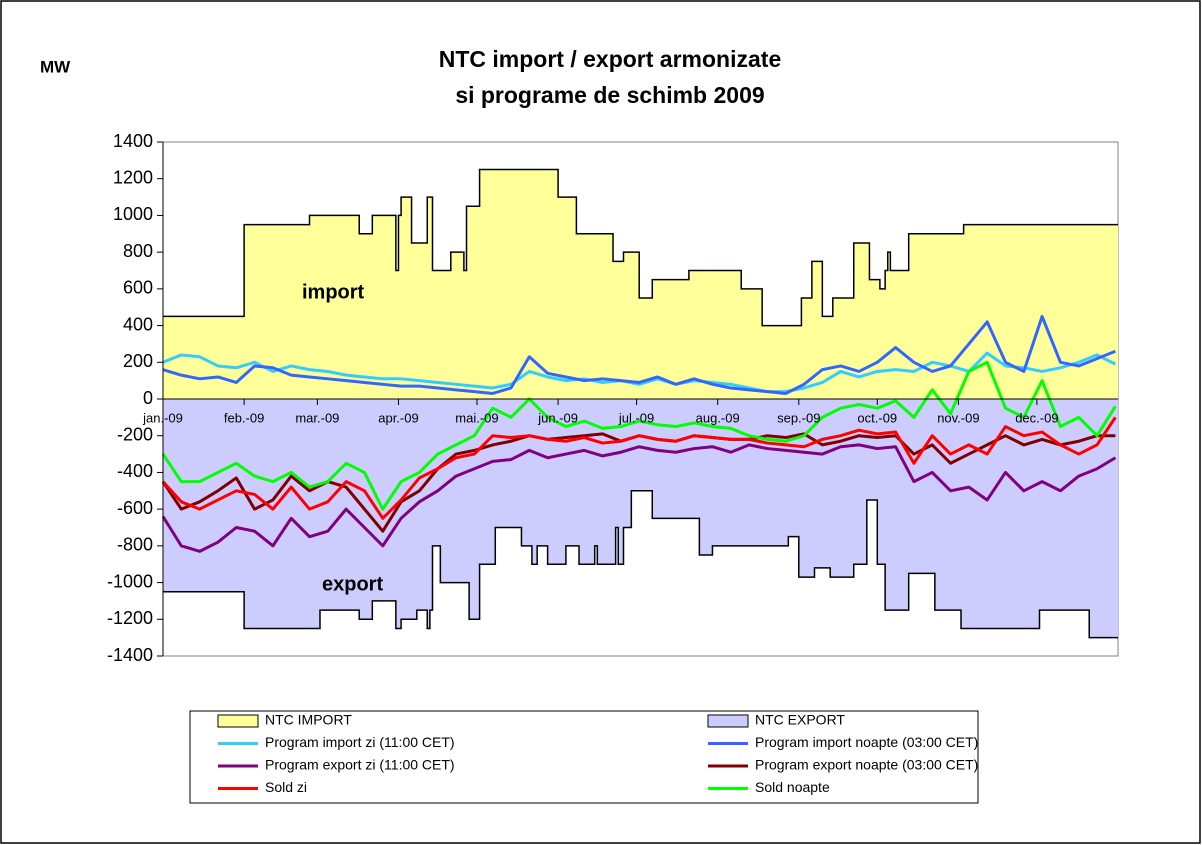 This screenshot has height=845, width=1202. I want to click on legend-label: Sold zi, so click(286, 787).